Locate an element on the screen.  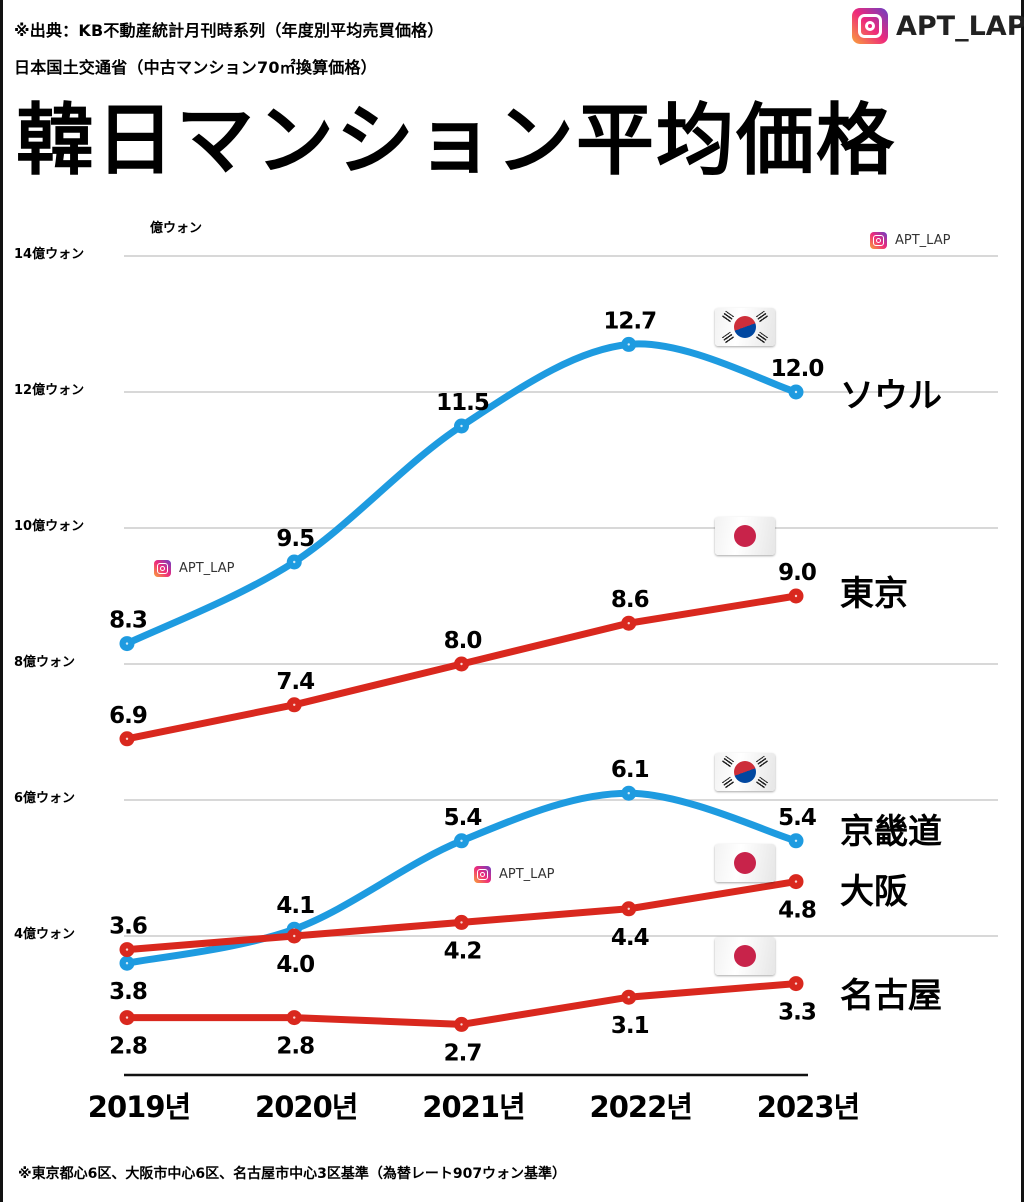
x-tick-label: 2019년 is located at coordinates (139, 1107).